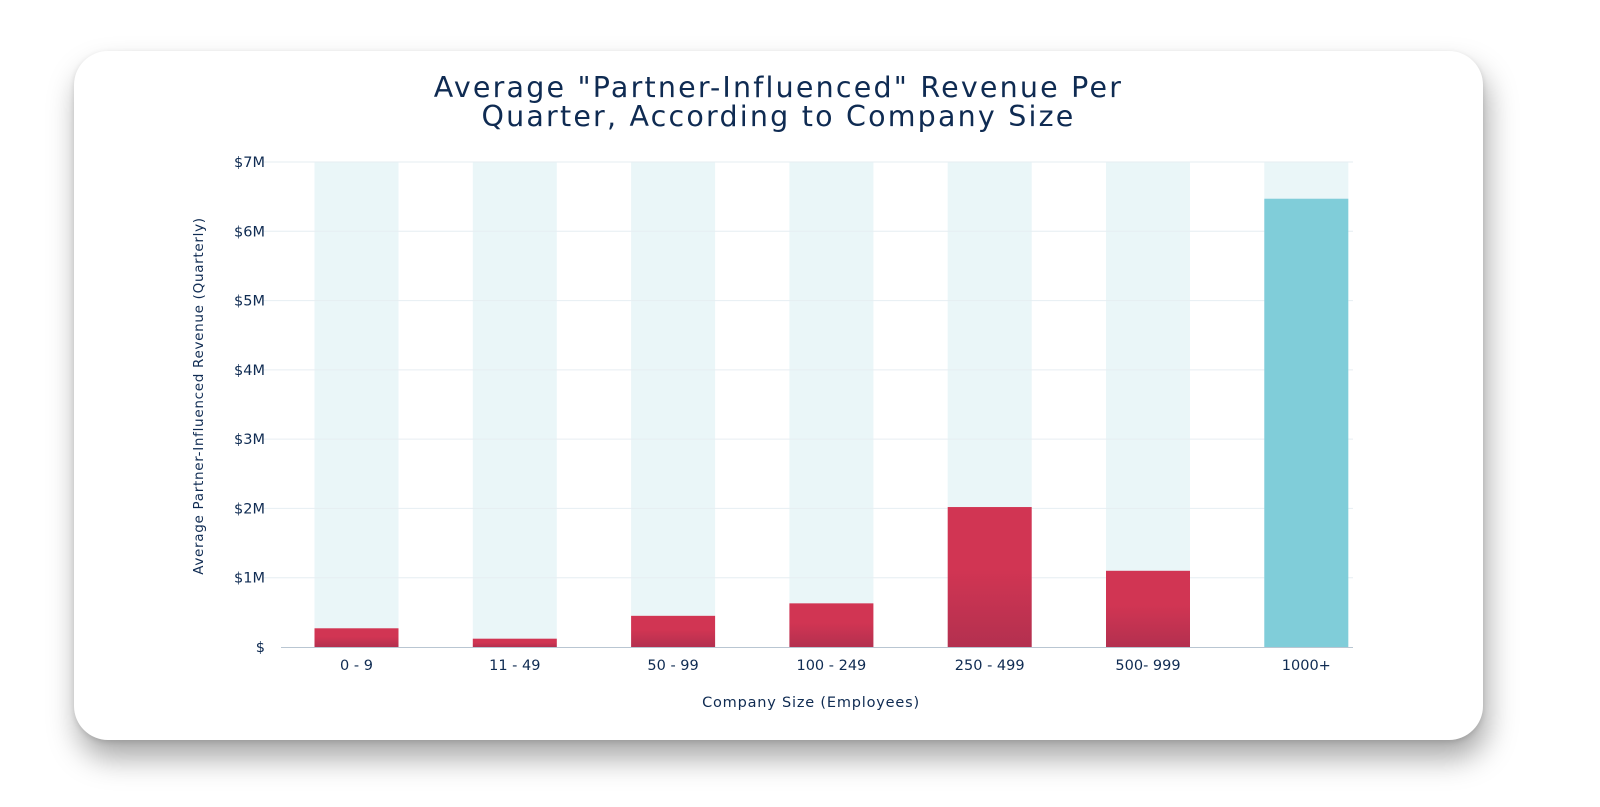  What do you see at coordinates (778, 87) in the screenshot?
I see `chart-title-line-1: Average "Partner-Influenced" Revenue Per` at bounding box center [778, 87].